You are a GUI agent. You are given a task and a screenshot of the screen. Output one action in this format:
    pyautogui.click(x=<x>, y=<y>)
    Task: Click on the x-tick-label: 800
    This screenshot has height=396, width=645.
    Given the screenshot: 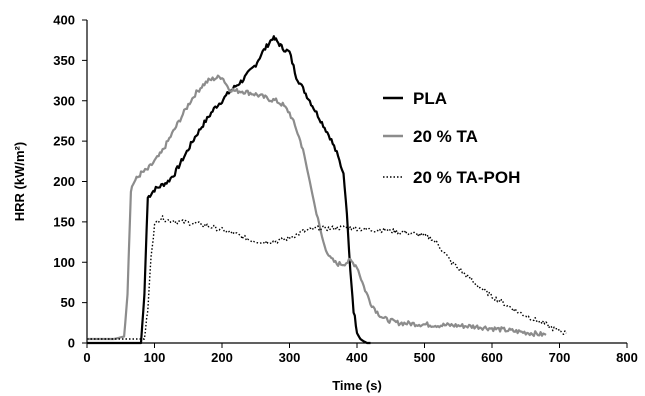 What is the action you would take?
    pyautogui.click(x=627, y=357)
    